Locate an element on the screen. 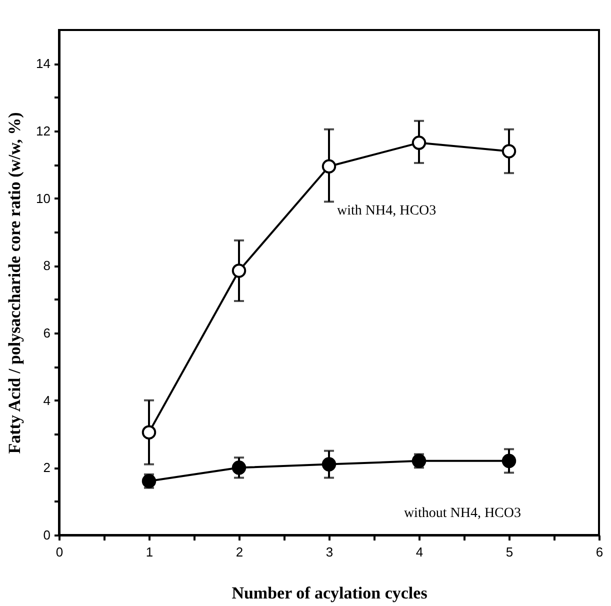  x-axis-title: Number of acylation cycles is located at coordinates (330, 593).